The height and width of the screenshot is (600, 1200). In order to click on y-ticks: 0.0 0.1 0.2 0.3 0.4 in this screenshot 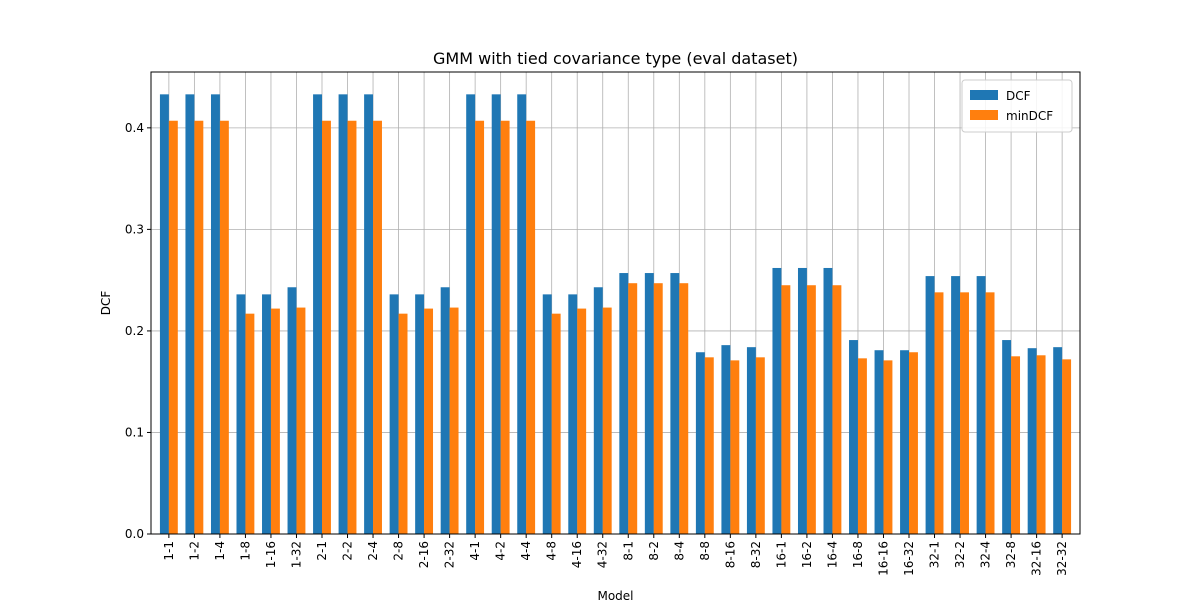, I will do `click(138, 331)`.